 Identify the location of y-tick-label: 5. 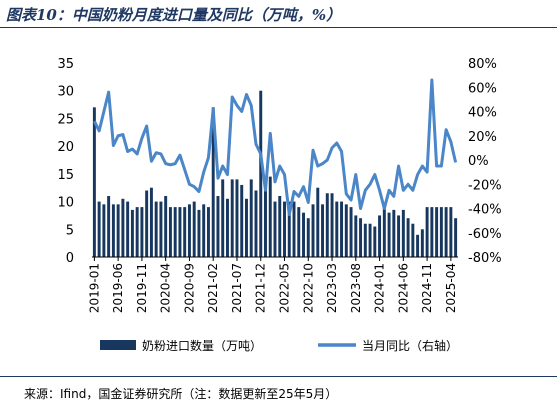
(70, 230).